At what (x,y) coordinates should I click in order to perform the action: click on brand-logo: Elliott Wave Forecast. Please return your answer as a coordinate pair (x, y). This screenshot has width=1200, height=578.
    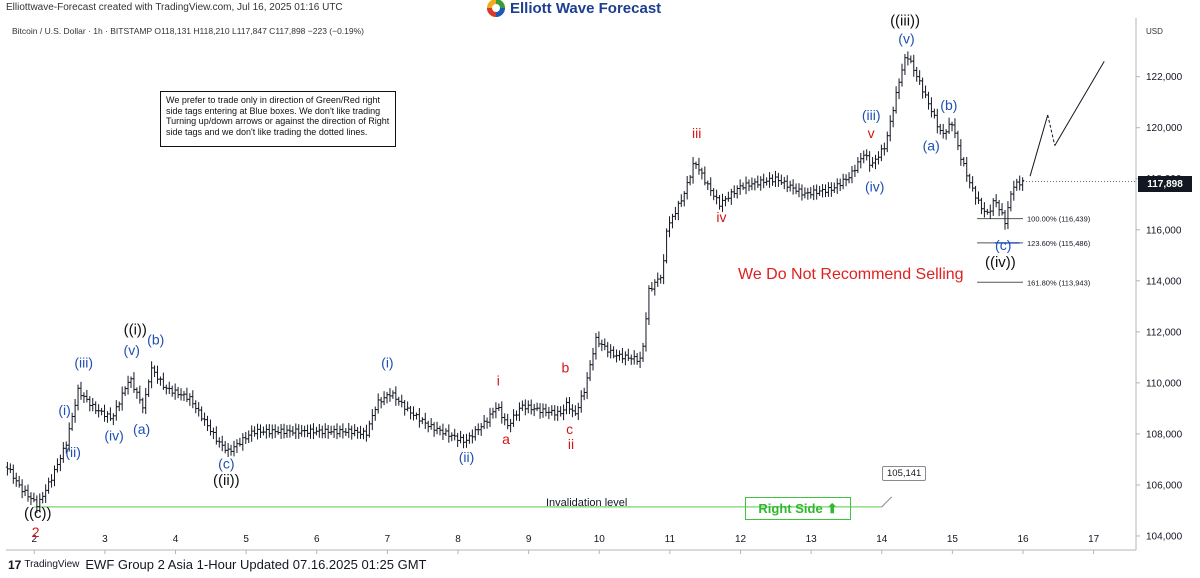
    Looking at the image, I should click on (573, 9).